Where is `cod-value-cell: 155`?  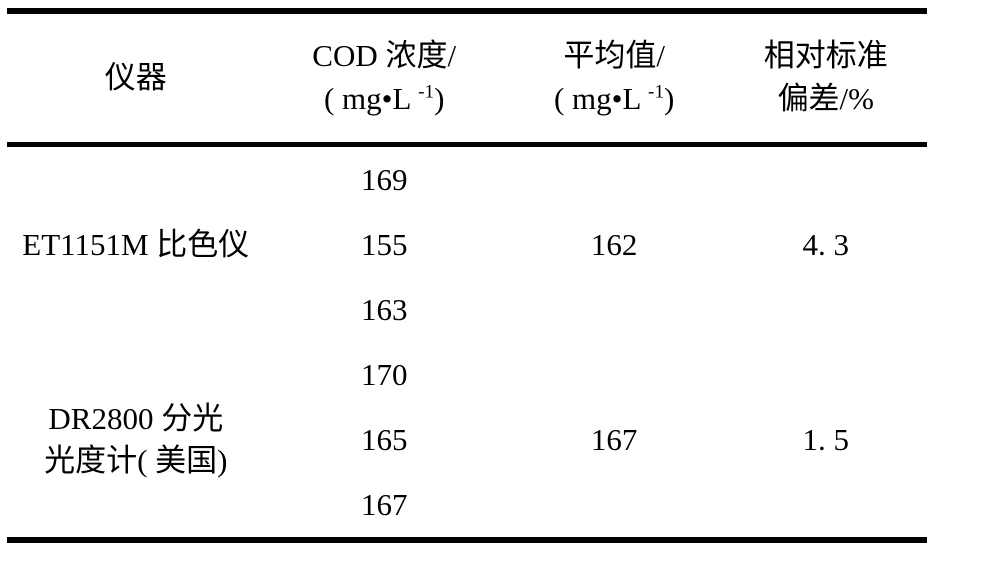
cod-value-cell: 155 is located at coordinates (384, 244).